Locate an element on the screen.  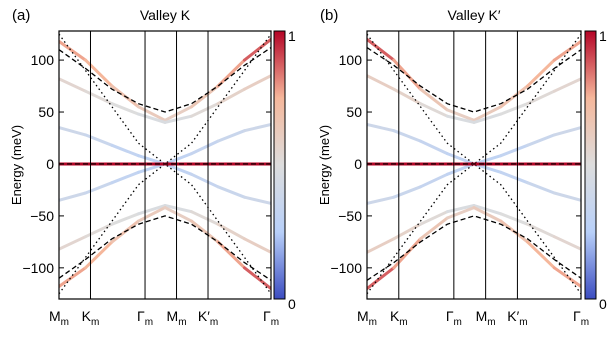
y-tick-label: −50 is located at coordinates (350, 216).